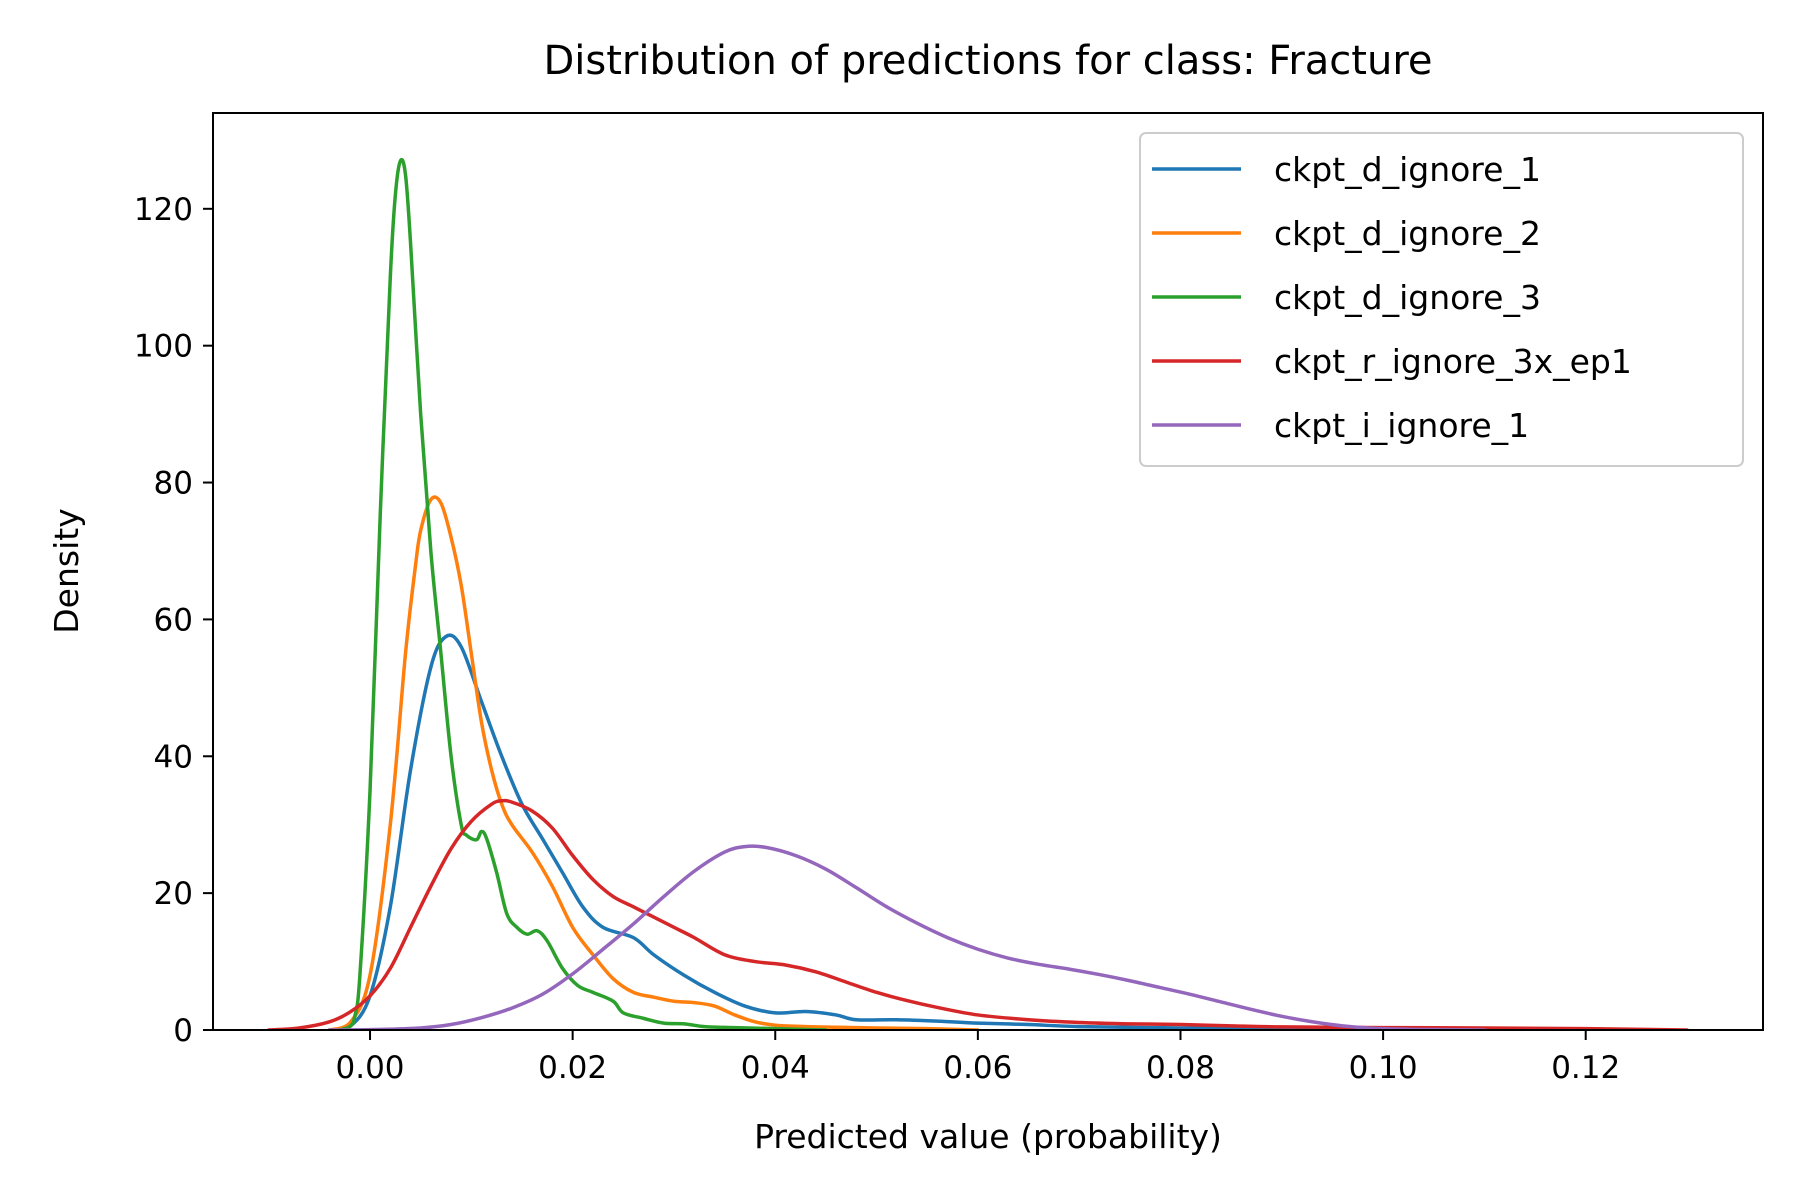 This screenshot has width=1800, height=1200. What do you see at coordinates (775, 1068) in the screenshot?
I see `x-tick-label: 0.04` at bounding box center [775, 1068].